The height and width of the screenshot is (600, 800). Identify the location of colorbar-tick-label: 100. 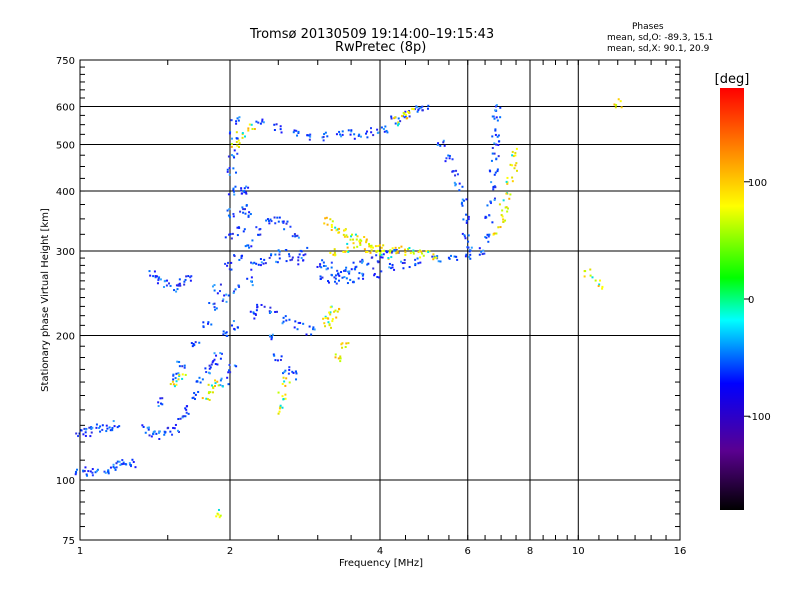
(757, 183).